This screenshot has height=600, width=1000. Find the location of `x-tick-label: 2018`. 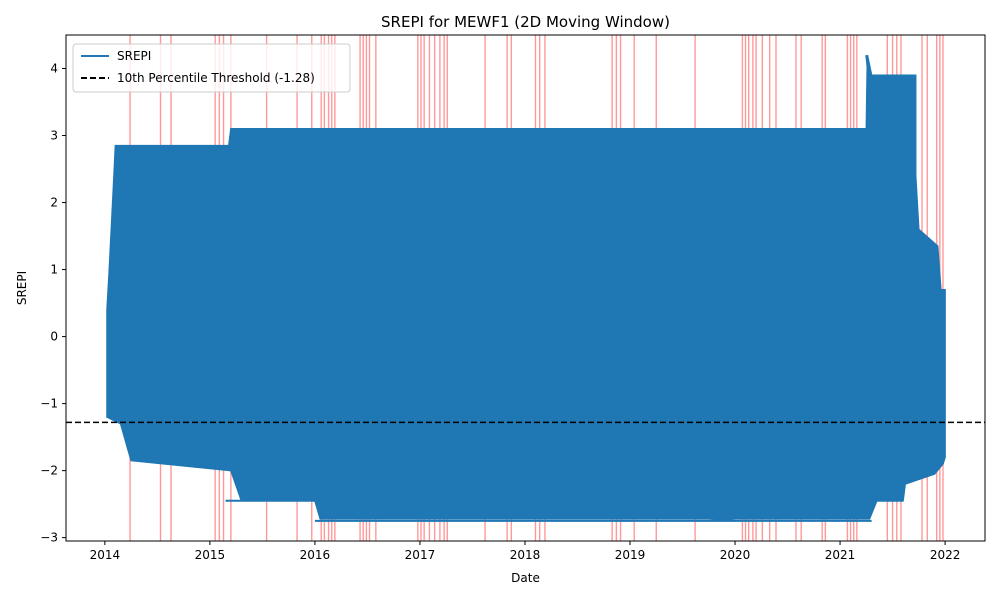

x-tick-label: 2018 is located at coordinates (525, 555).